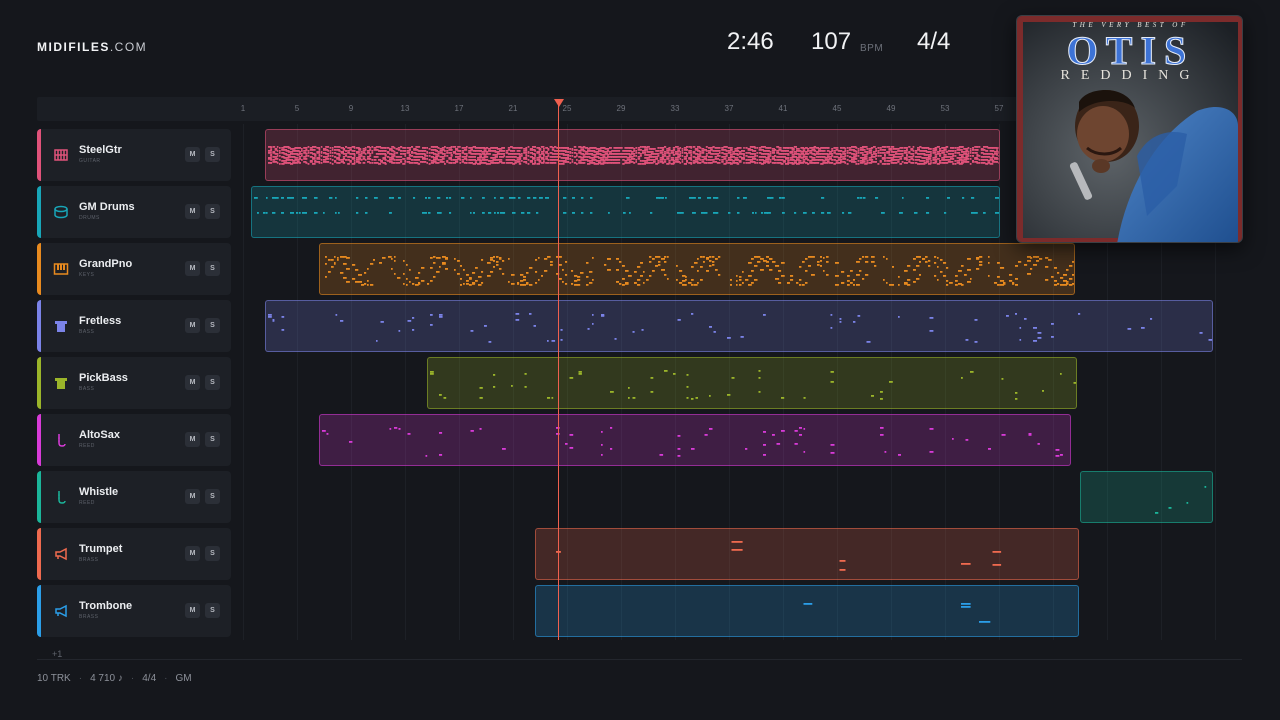 This screenshot has height=720, width=1280. Describe the element at coordinates (134, 497) in the screenshot. I see `track-header: Whistle REED M S` at that location.